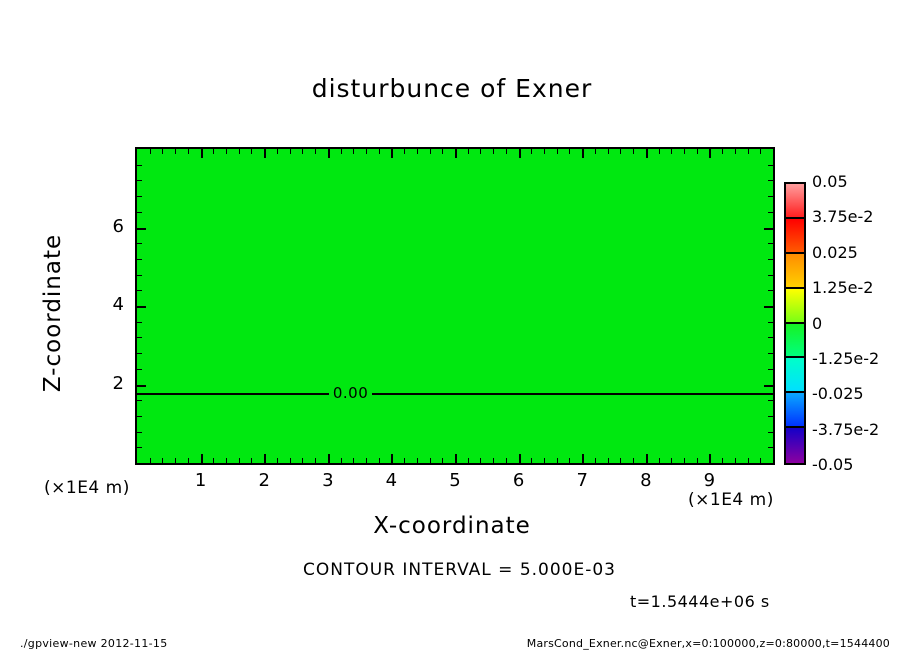 The image size is (904, 654). I want to click on time-annotation: t=1.5444e+06 s, so click(700, 601).